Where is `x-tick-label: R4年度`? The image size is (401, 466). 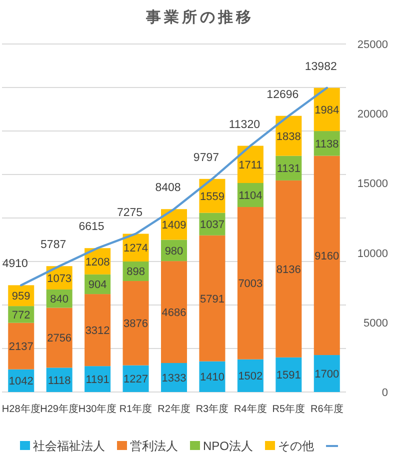
x-tick-label: R4年度 is located at coordinates (250, 409).